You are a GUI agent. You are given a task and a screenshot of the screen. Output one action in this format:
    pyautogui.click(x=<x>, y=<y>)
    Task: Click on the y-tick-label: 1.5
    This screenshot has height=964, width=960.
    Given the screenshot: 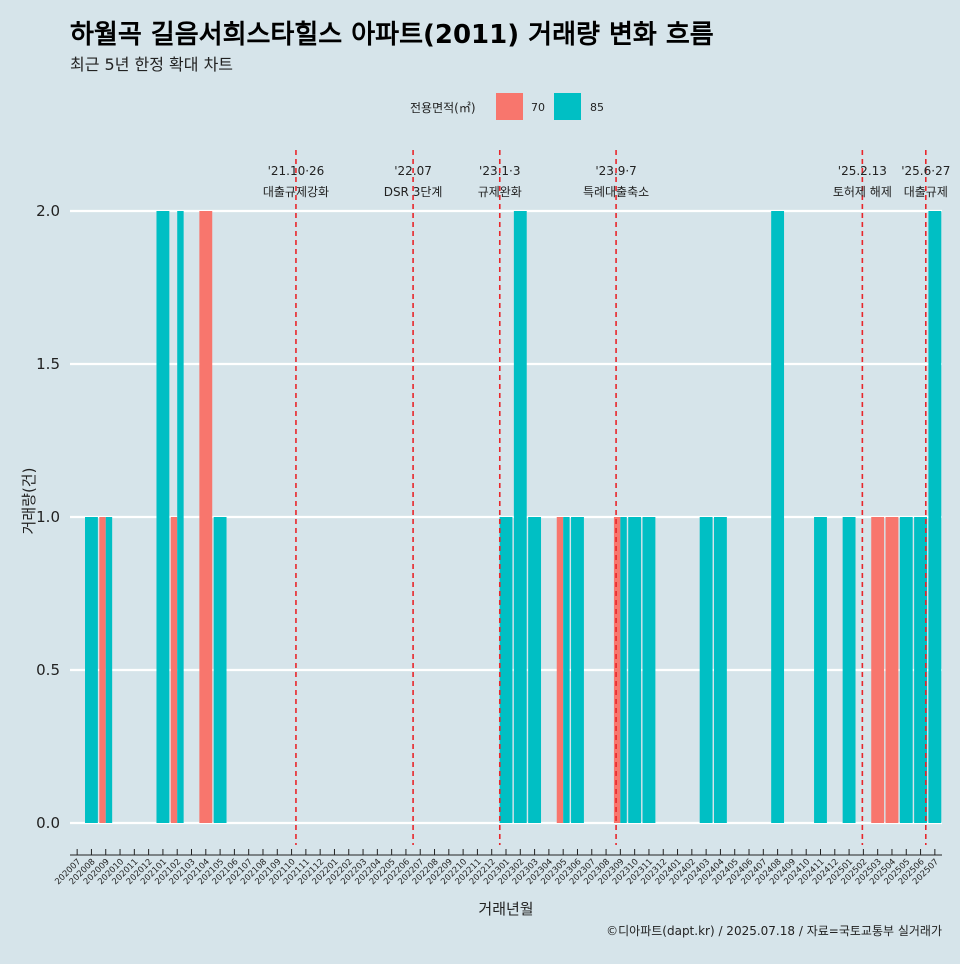 What is the action you would take?
    pyautogui.click(x=48, y=364)
    